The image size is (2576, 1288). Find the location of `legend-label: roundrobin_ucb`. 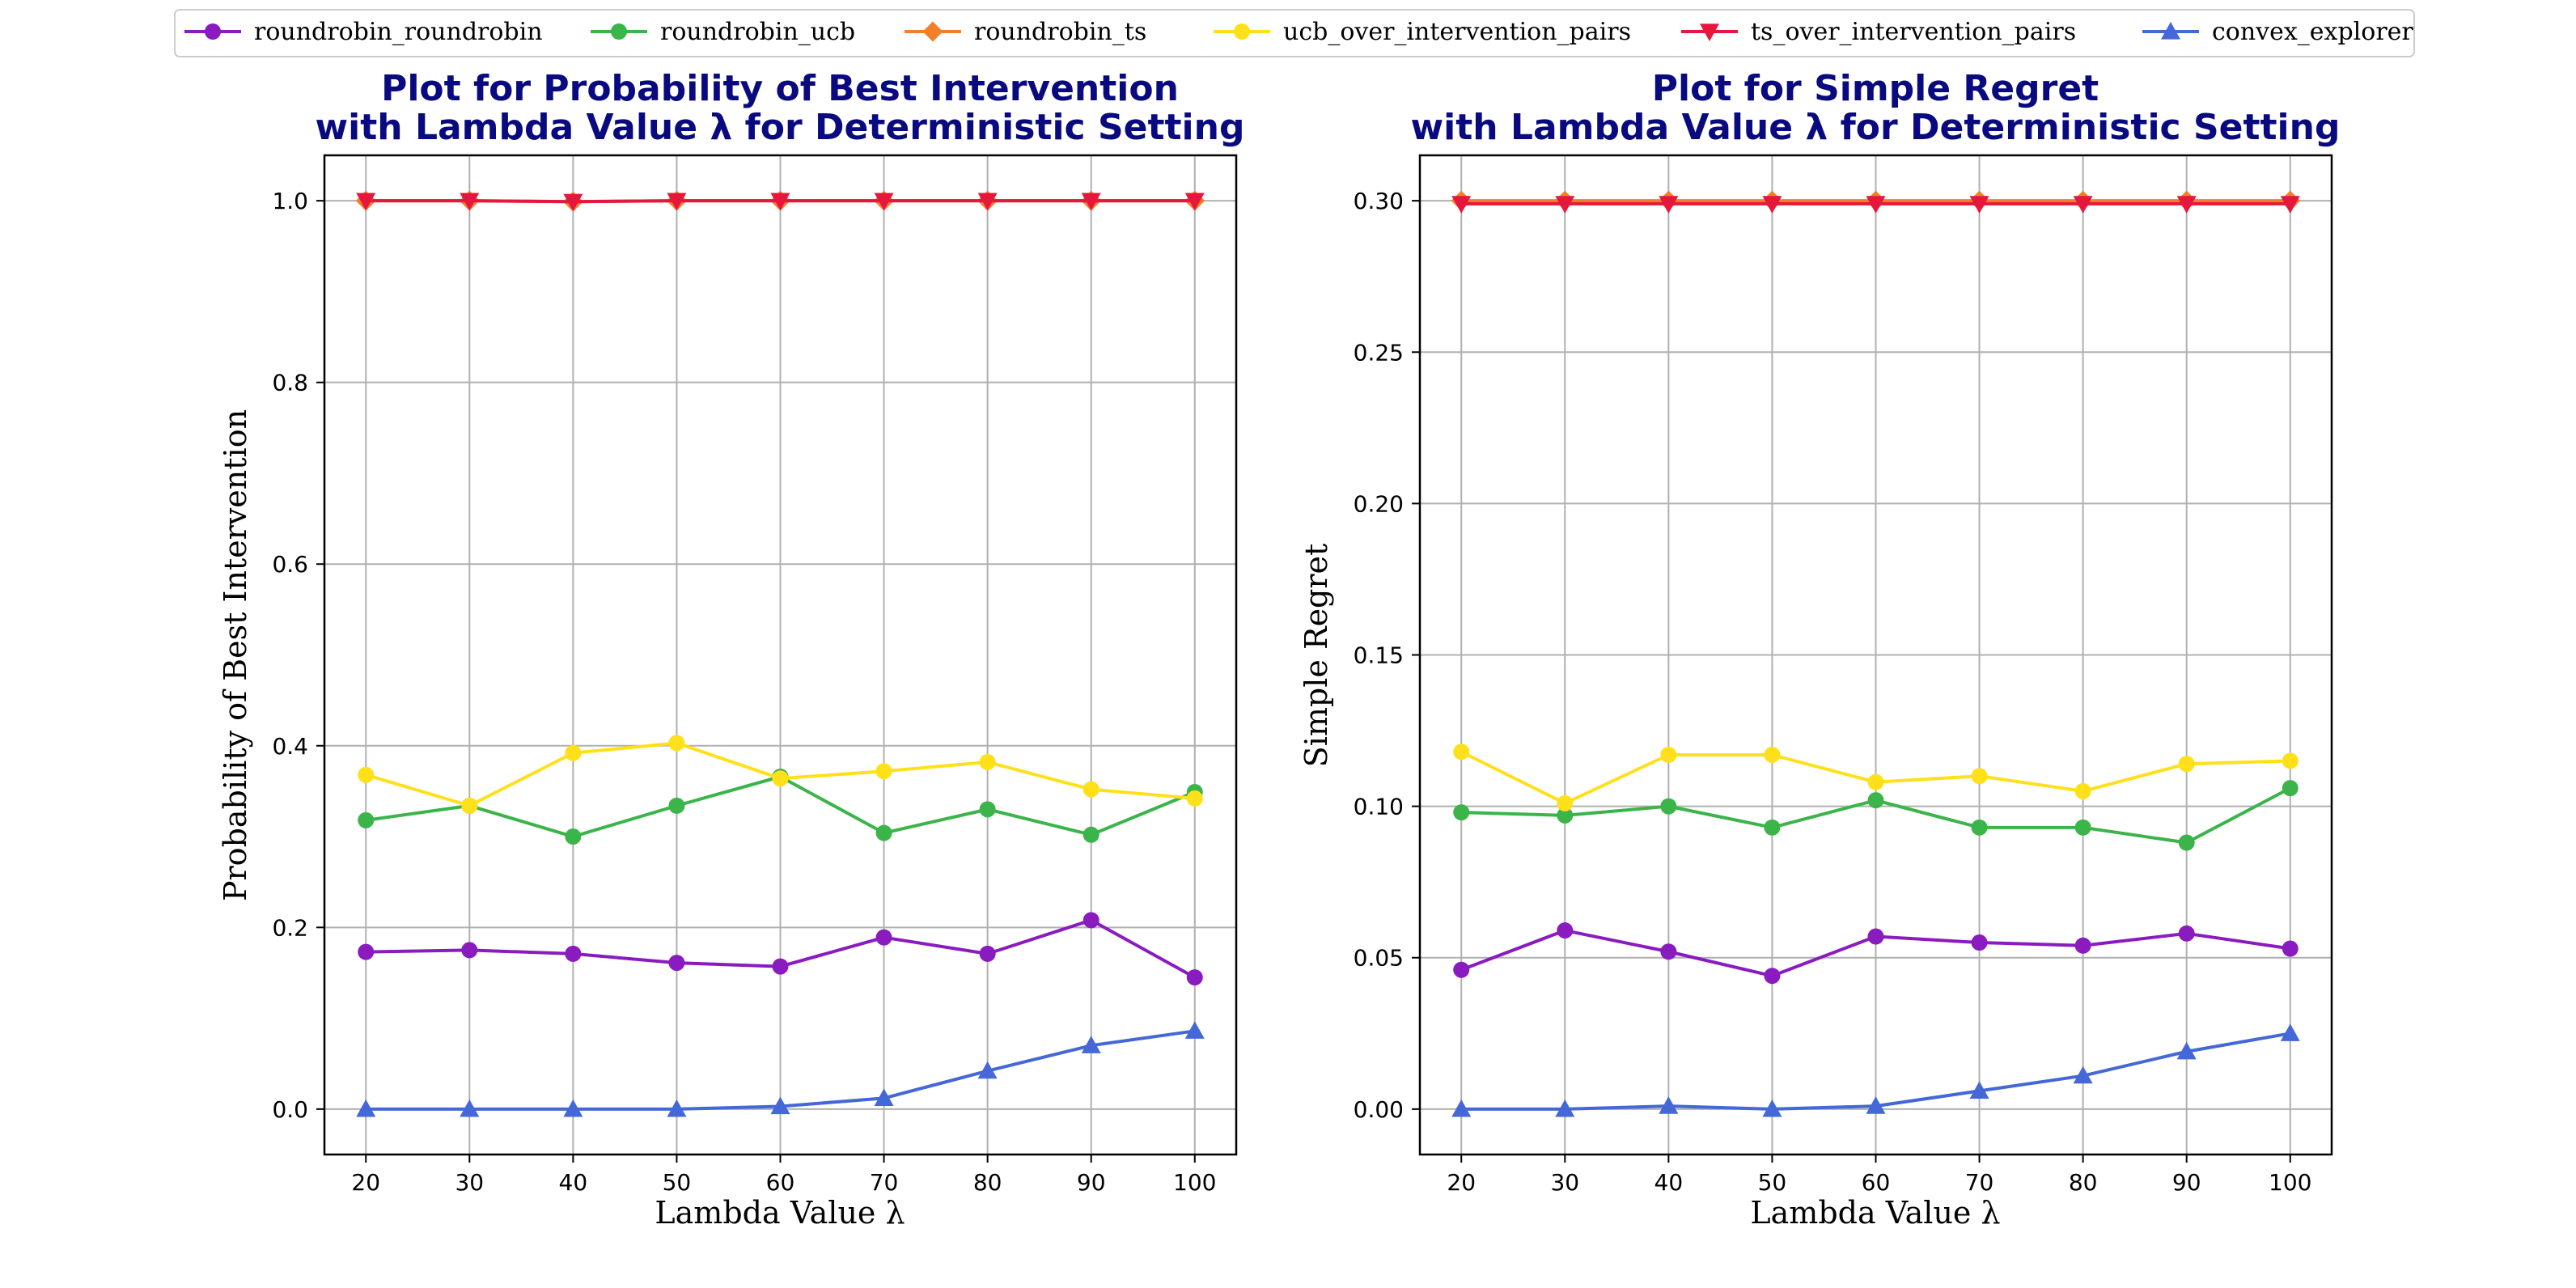

legend-label: roundrobin_ucb is located at coordinates (757, 32).